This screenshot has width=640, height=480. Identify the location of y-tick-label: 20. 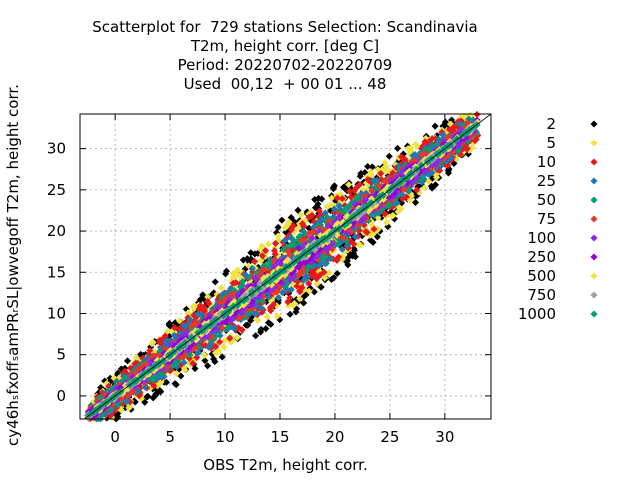
(56, 231).